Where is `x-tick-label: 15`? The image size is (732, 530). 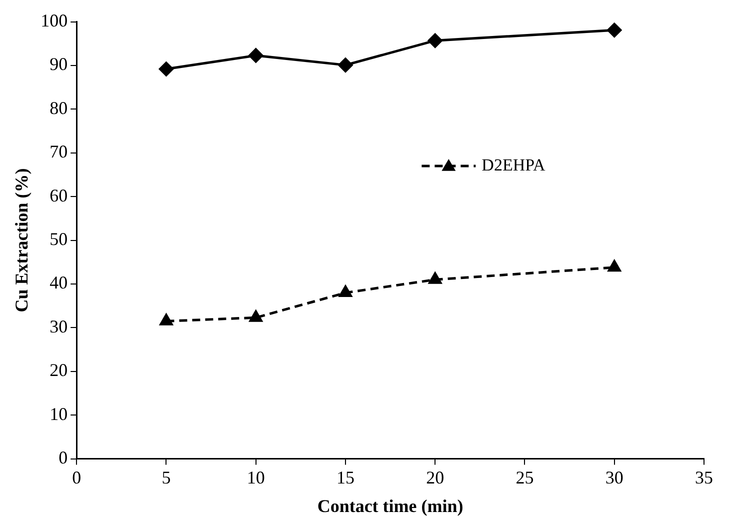 x-tick-label: 15 is located at coordinates (345, 477).